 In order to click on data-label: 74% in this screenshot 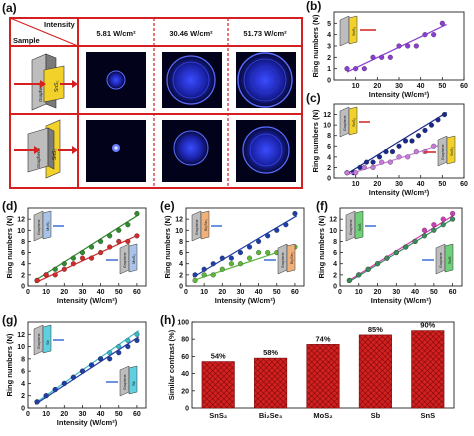, I will do `click(322, 338)`.